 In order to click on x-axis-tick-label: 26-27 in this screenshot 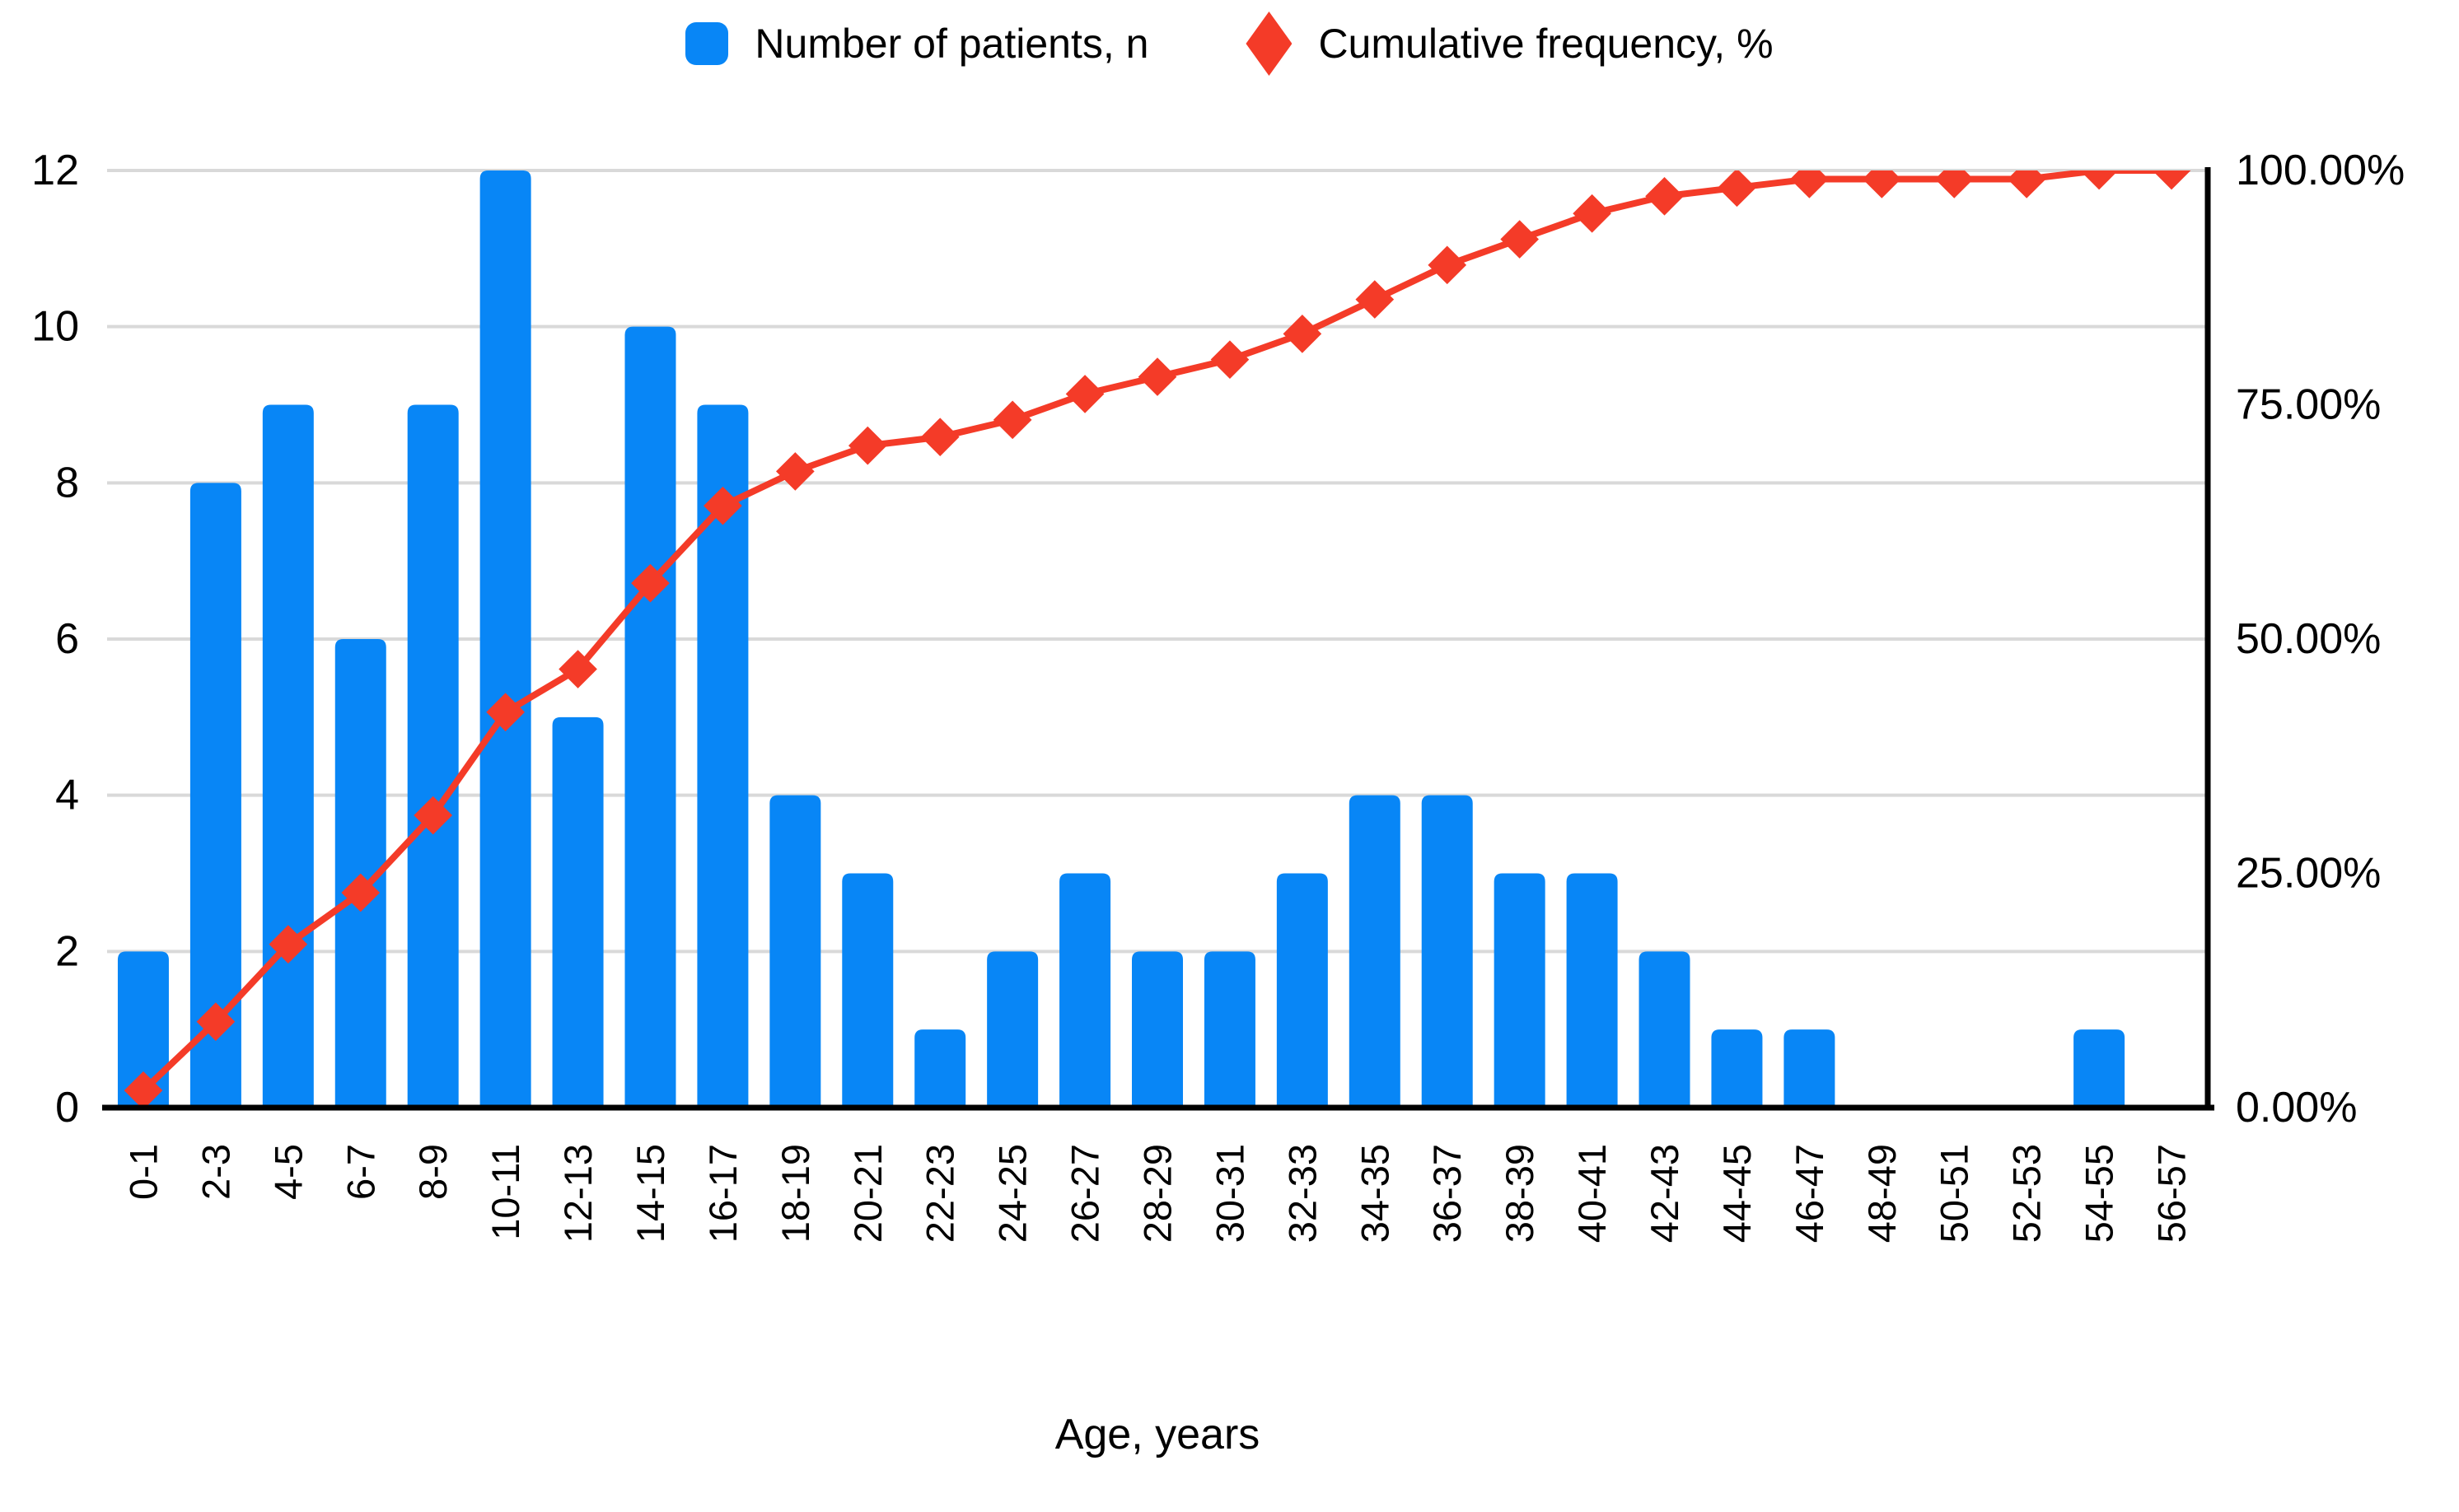, I will do `click(1085, 1193)`.